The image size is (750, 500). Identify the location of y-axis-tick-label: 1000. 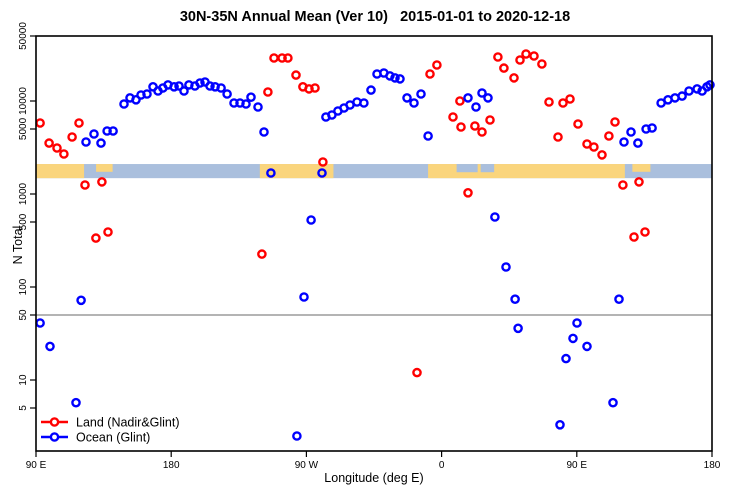
(23, 193).